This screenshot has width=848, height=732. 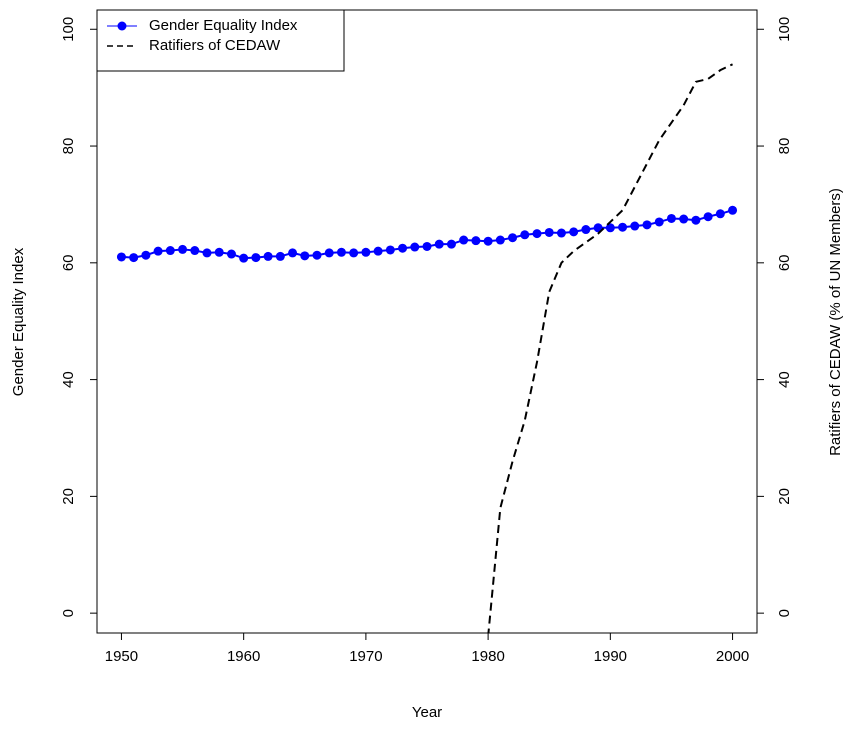 I want to click on y2-tick-label: 80, so click(x=784, y=146).